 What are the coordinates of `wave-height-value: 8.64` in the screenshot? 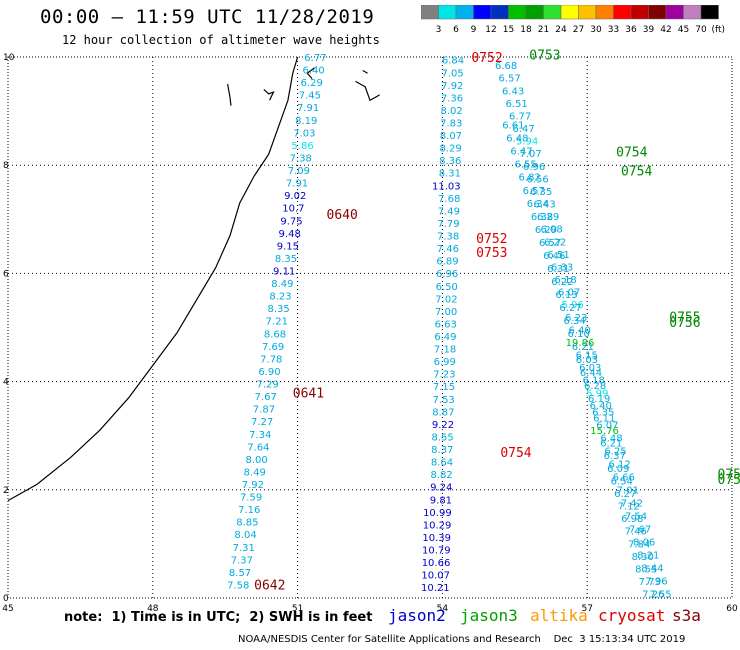 It's located at (442, 463).